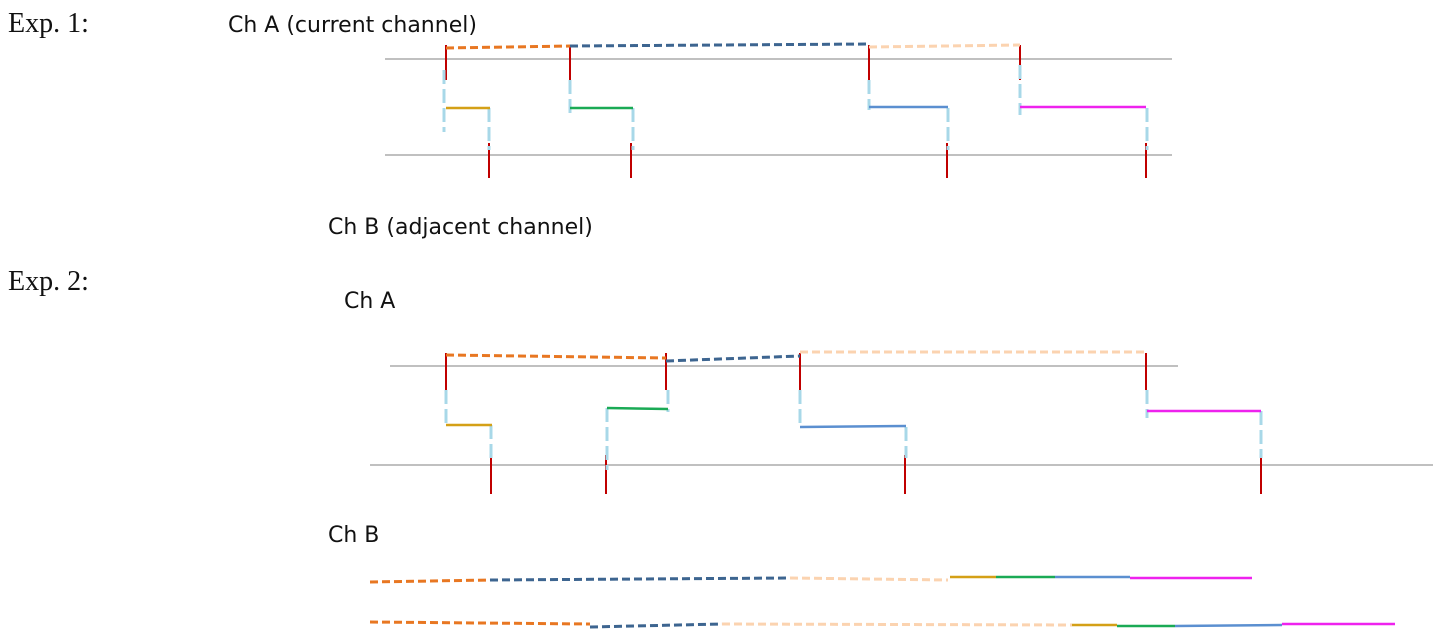 Image resolution: width=1440 pixels, height=635 pixels. Describe the element at coordinates (48, 23) in the screenshot. I see `experiment-label: Exp. 1:` at that location.